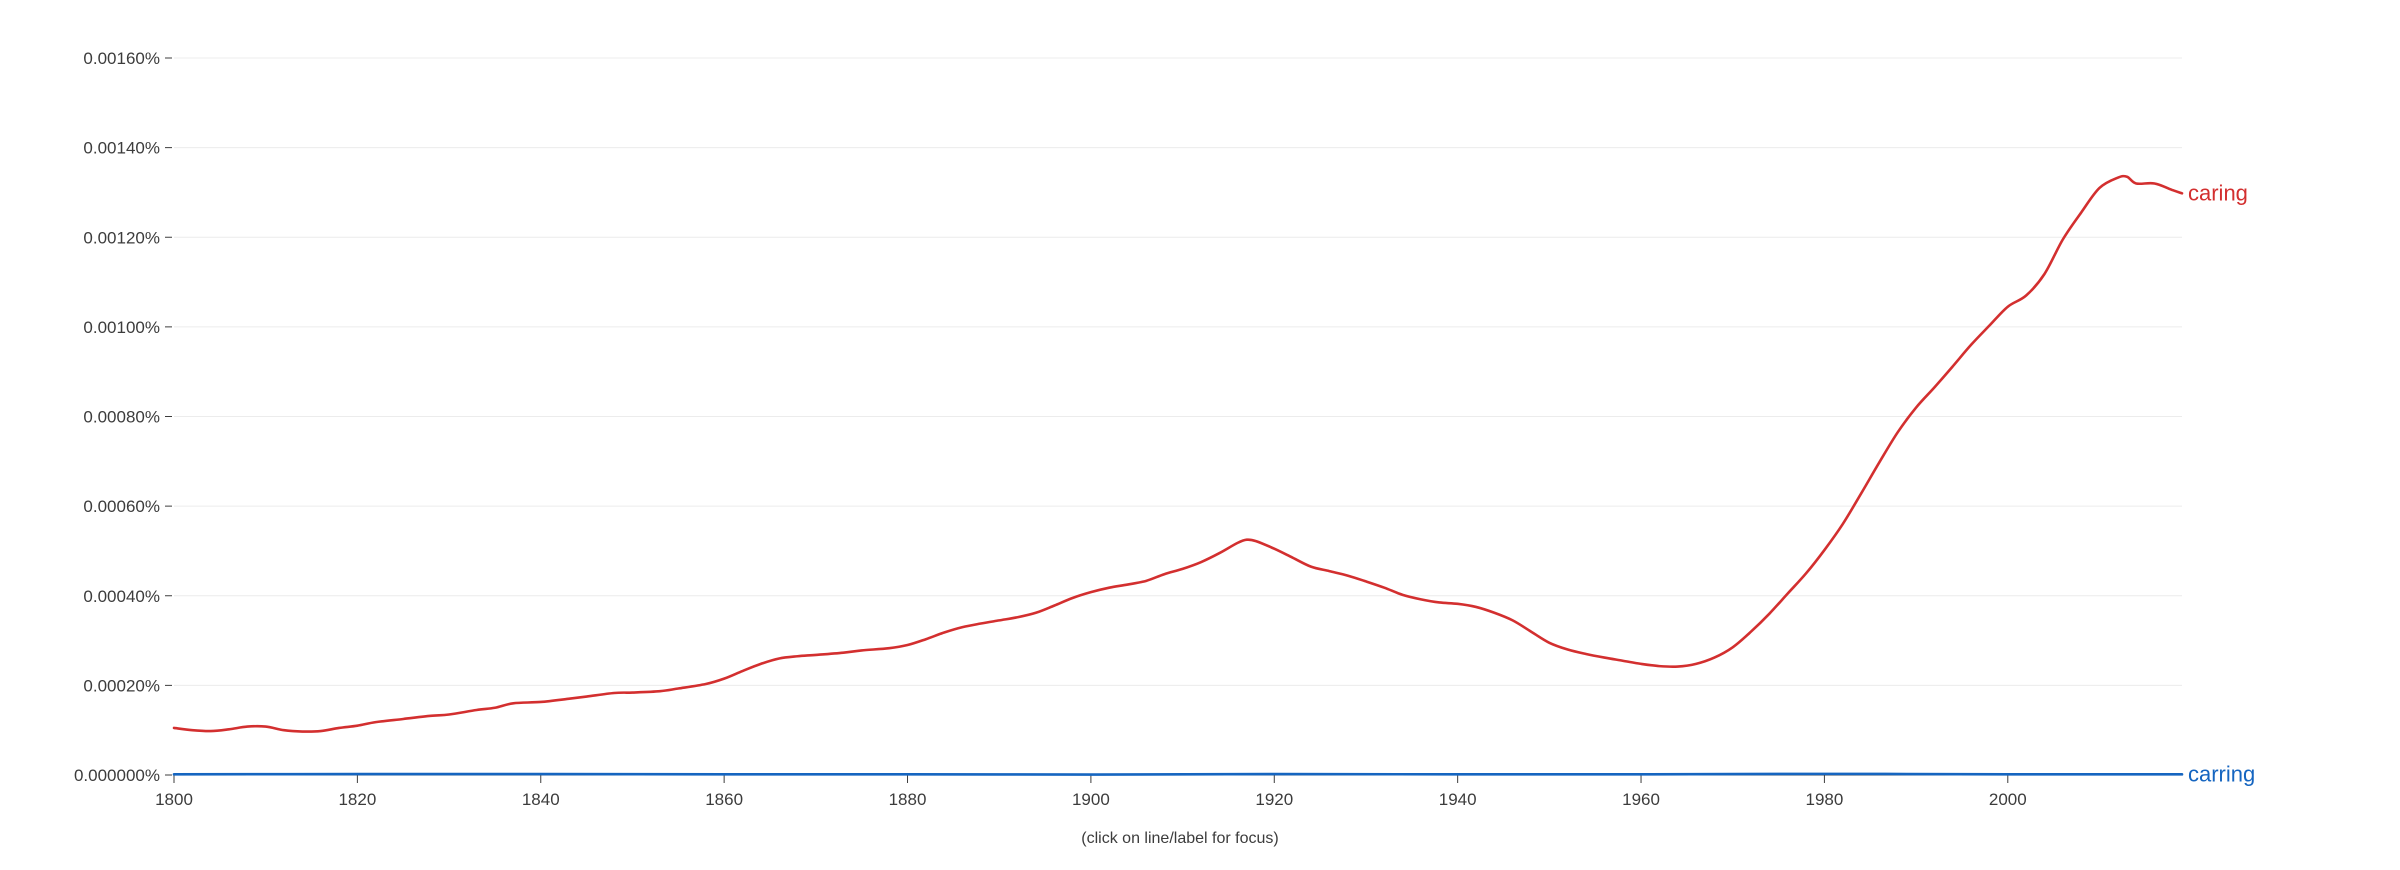 This screenshot has height=870, width=2400. I want to click on x-tick-label: 2000, so click(2008, 799).